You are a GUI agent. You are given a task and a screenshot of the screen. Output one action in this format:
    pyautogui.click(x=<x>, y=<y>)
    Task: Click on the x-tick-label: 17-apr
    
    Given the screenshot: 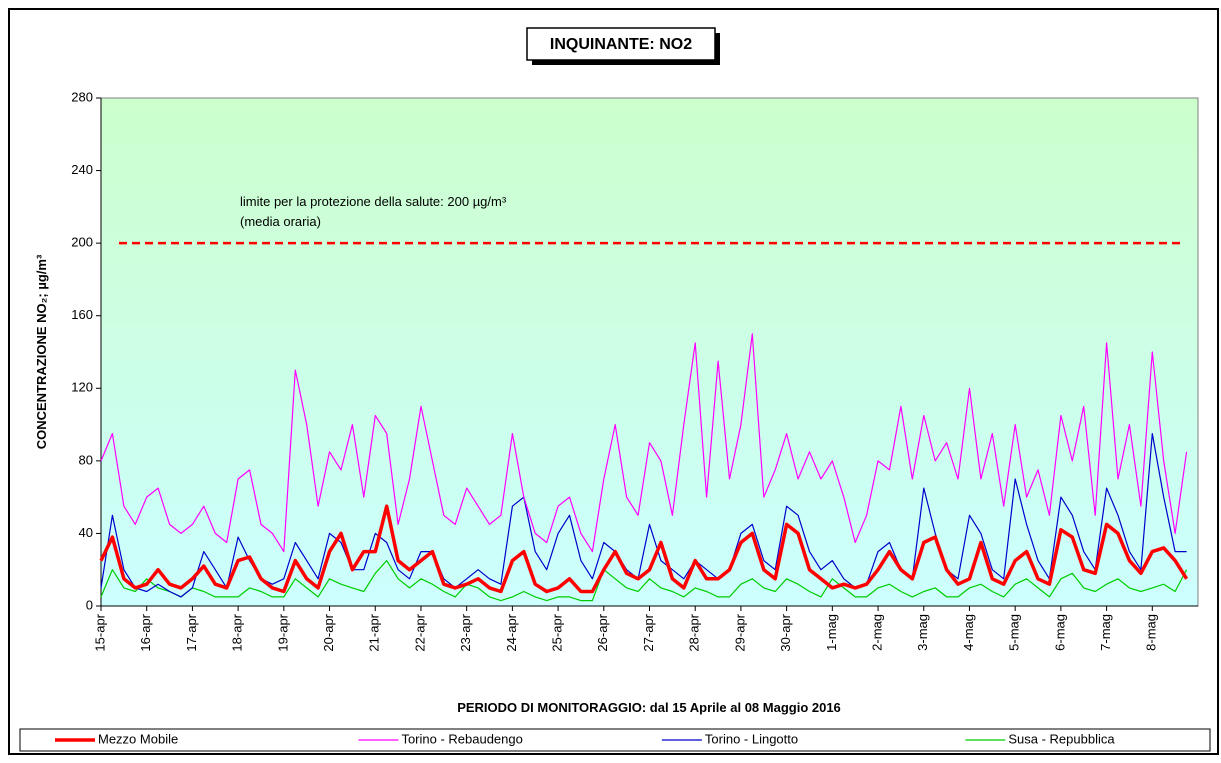 What is the action you would take?
    pyautogui.click(x=191, y=632)
    